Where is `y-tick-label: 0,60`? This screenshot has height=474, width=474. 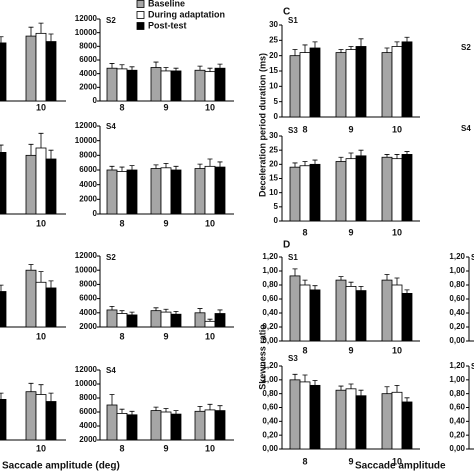
y-tick-label: 0,60 is located at coordinates (270, 407).